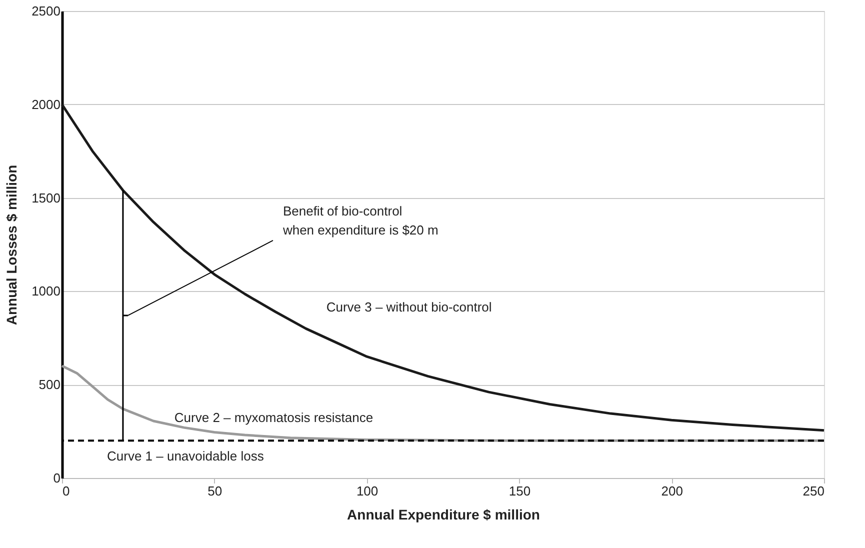  I want to click on x-tick-label: 250, so click(813, 491).